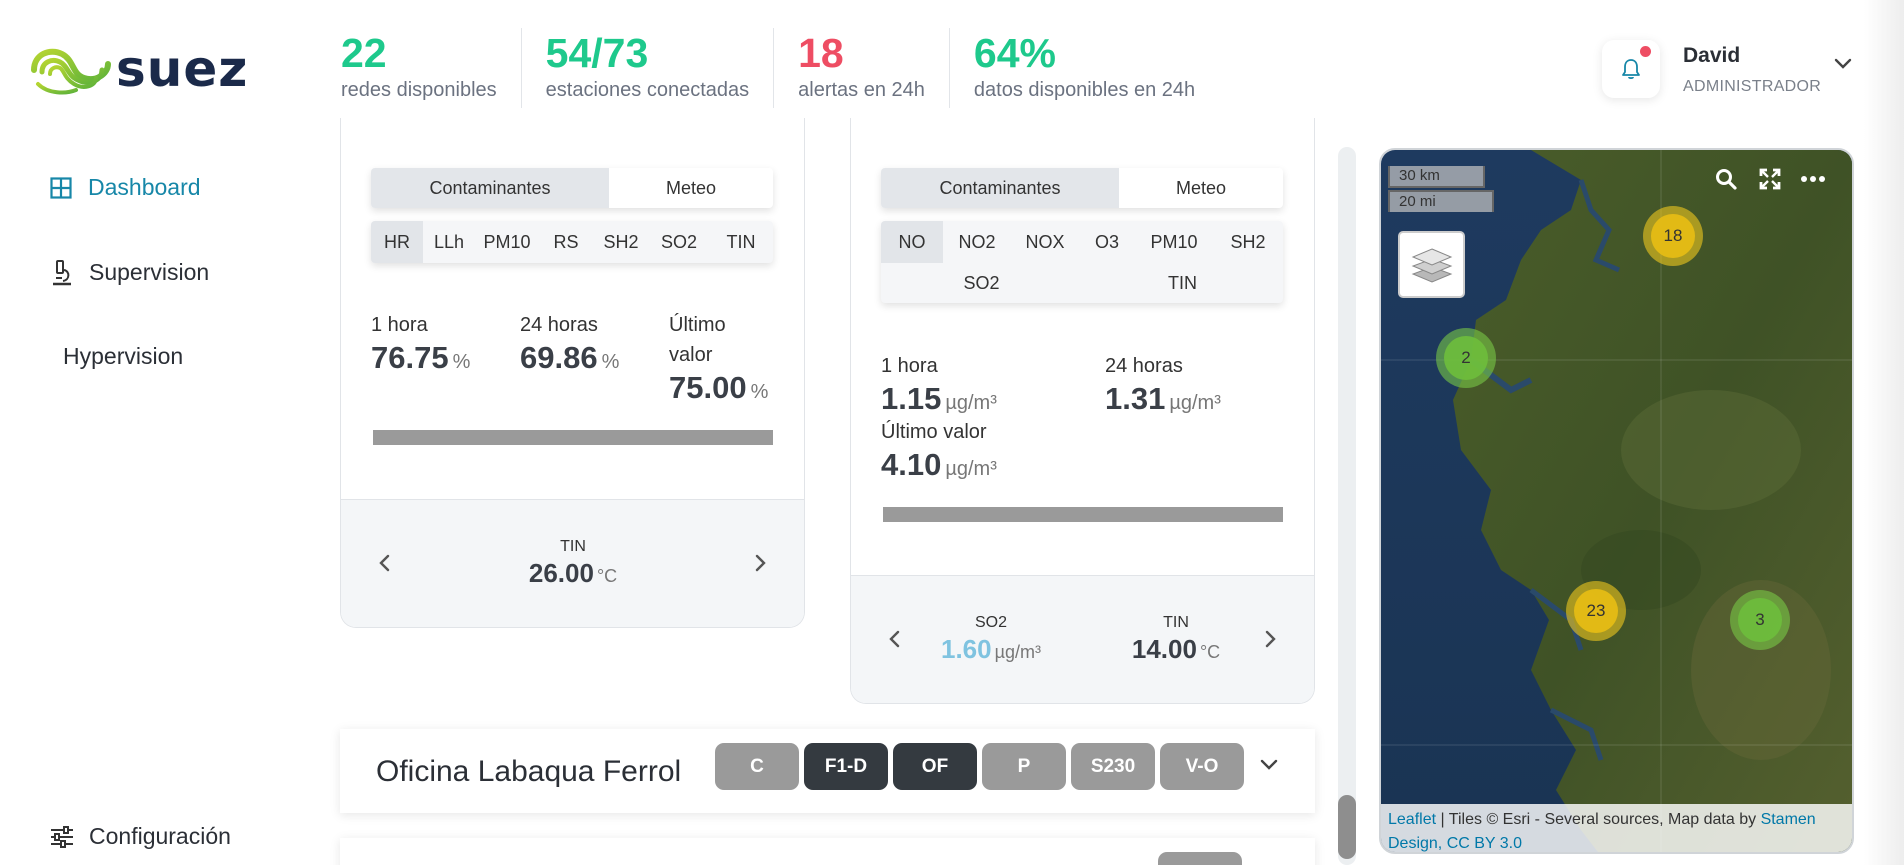  I want to click on map-more-button, so click(1813, 179).